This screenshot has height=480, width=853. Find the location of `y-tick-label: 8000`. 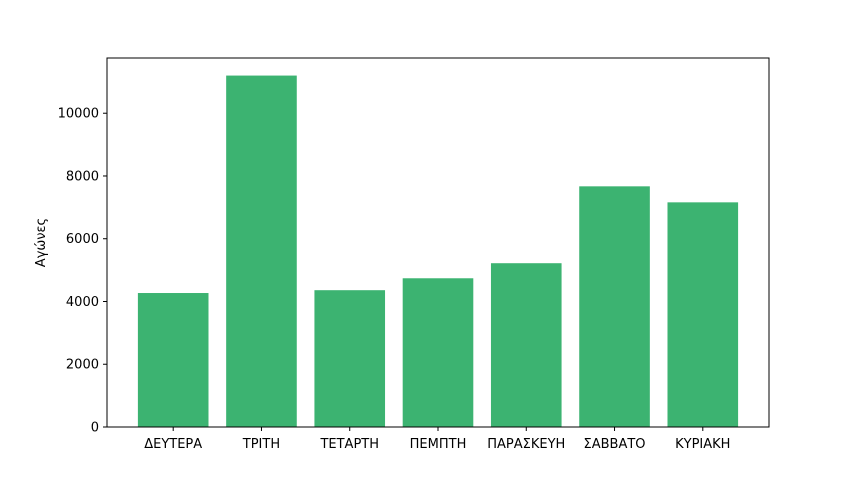

y-tick-label: 8000 is located at coordinates (82, 176).